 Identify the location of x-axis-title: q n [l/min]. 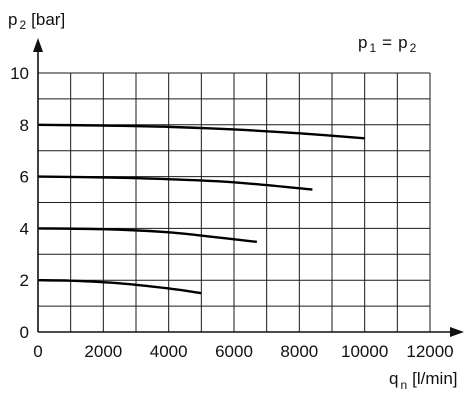
(423, 380).